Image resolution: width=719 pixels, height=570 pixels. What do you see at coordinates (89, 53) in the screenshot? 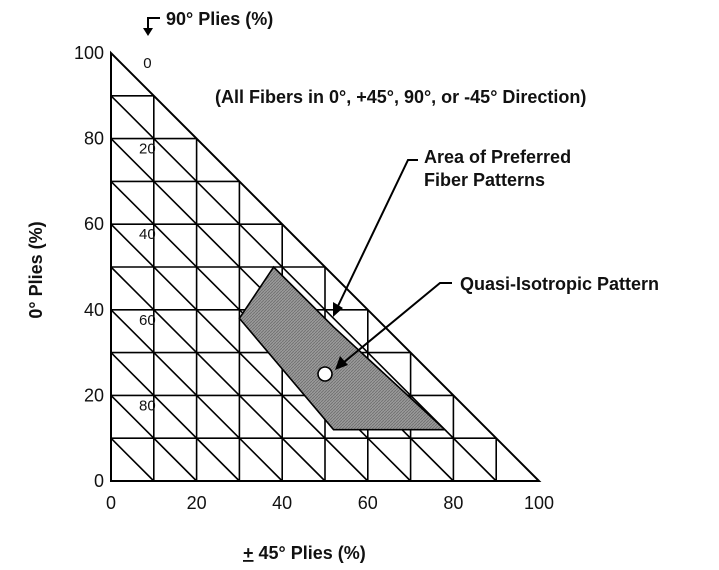
I see `y-tick-label: 100` at bounding box center [89, 53].